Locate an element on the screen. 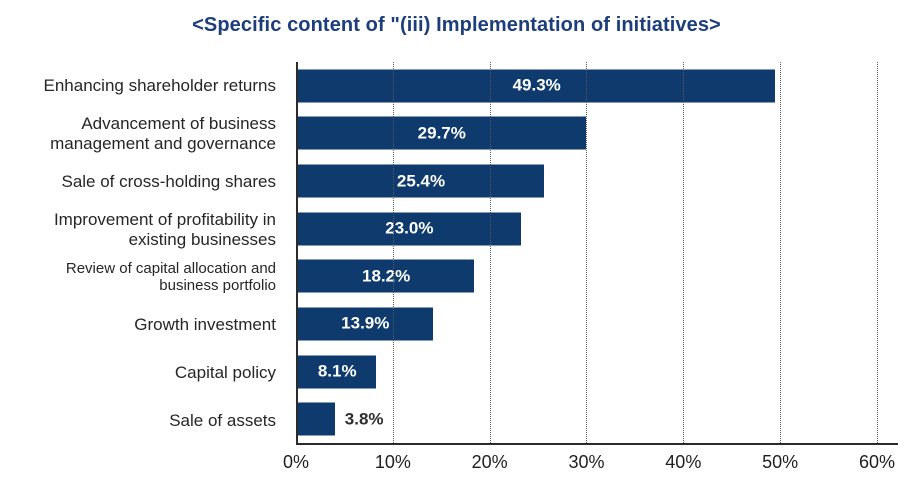  bar-value-label: 49.3% is located at coordinates (536, 85).